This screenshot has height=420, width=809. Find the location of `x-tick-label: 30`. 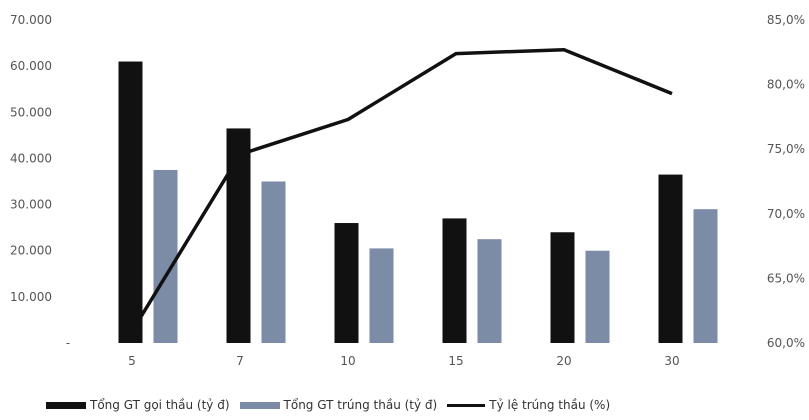

x-tick-label: 30 is located at coordinates (671, 361).